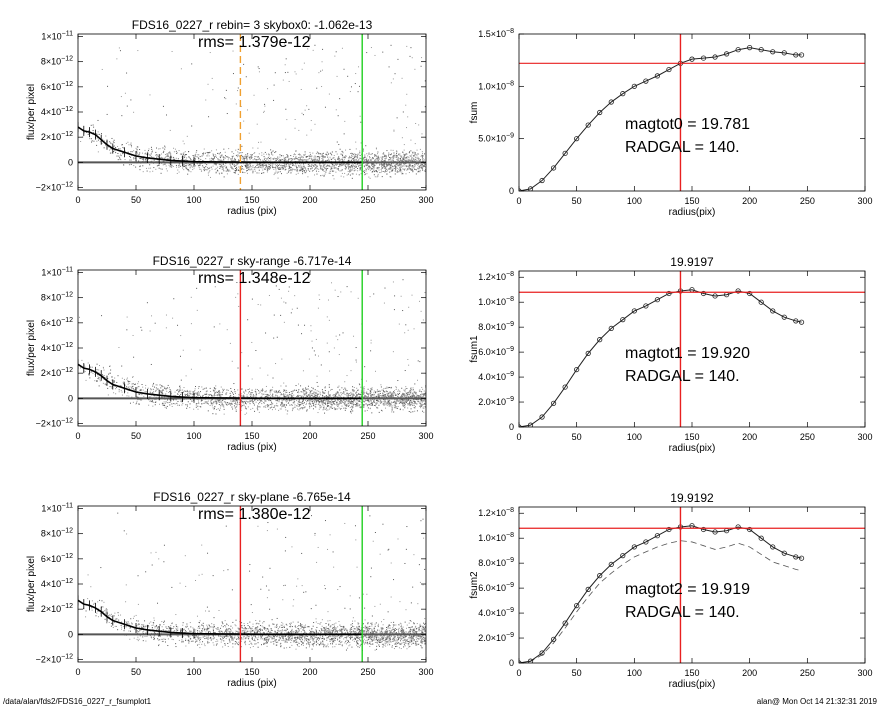 This screenshot has height=708, width=885. What do you see at coordinates (518, 201) in the screenshot?
I see `x-tick-label: 0` at bounding box center [518, 201].